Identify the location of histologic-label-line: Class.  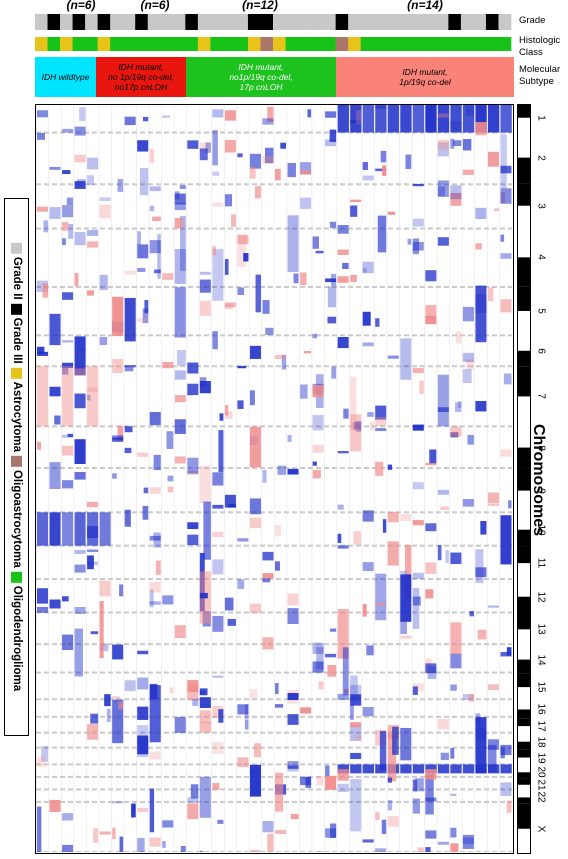
(531, 52).